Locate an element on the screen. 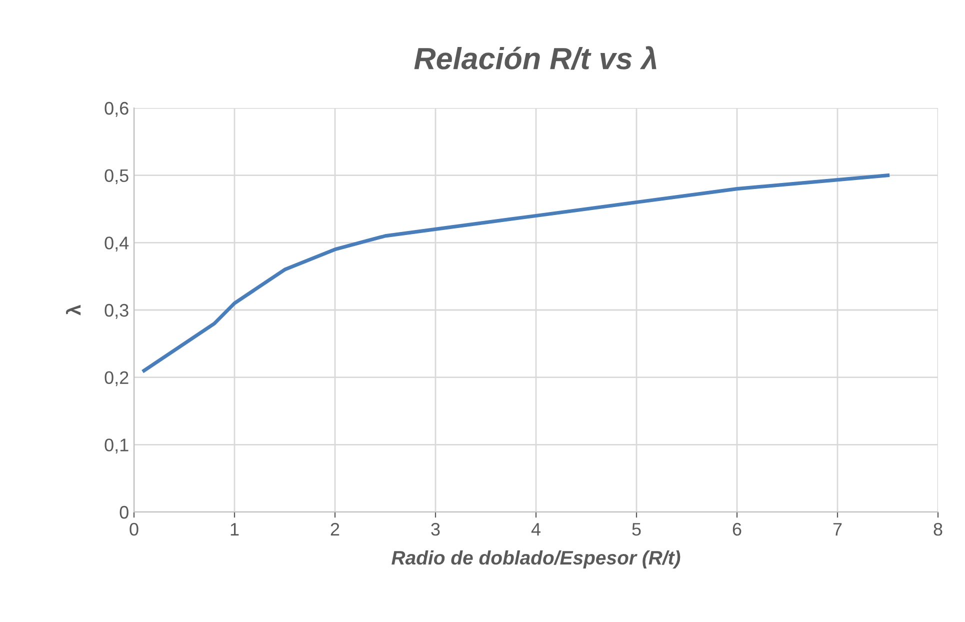  y-tick-label: 0,3 is located at coordinates (116, 311).